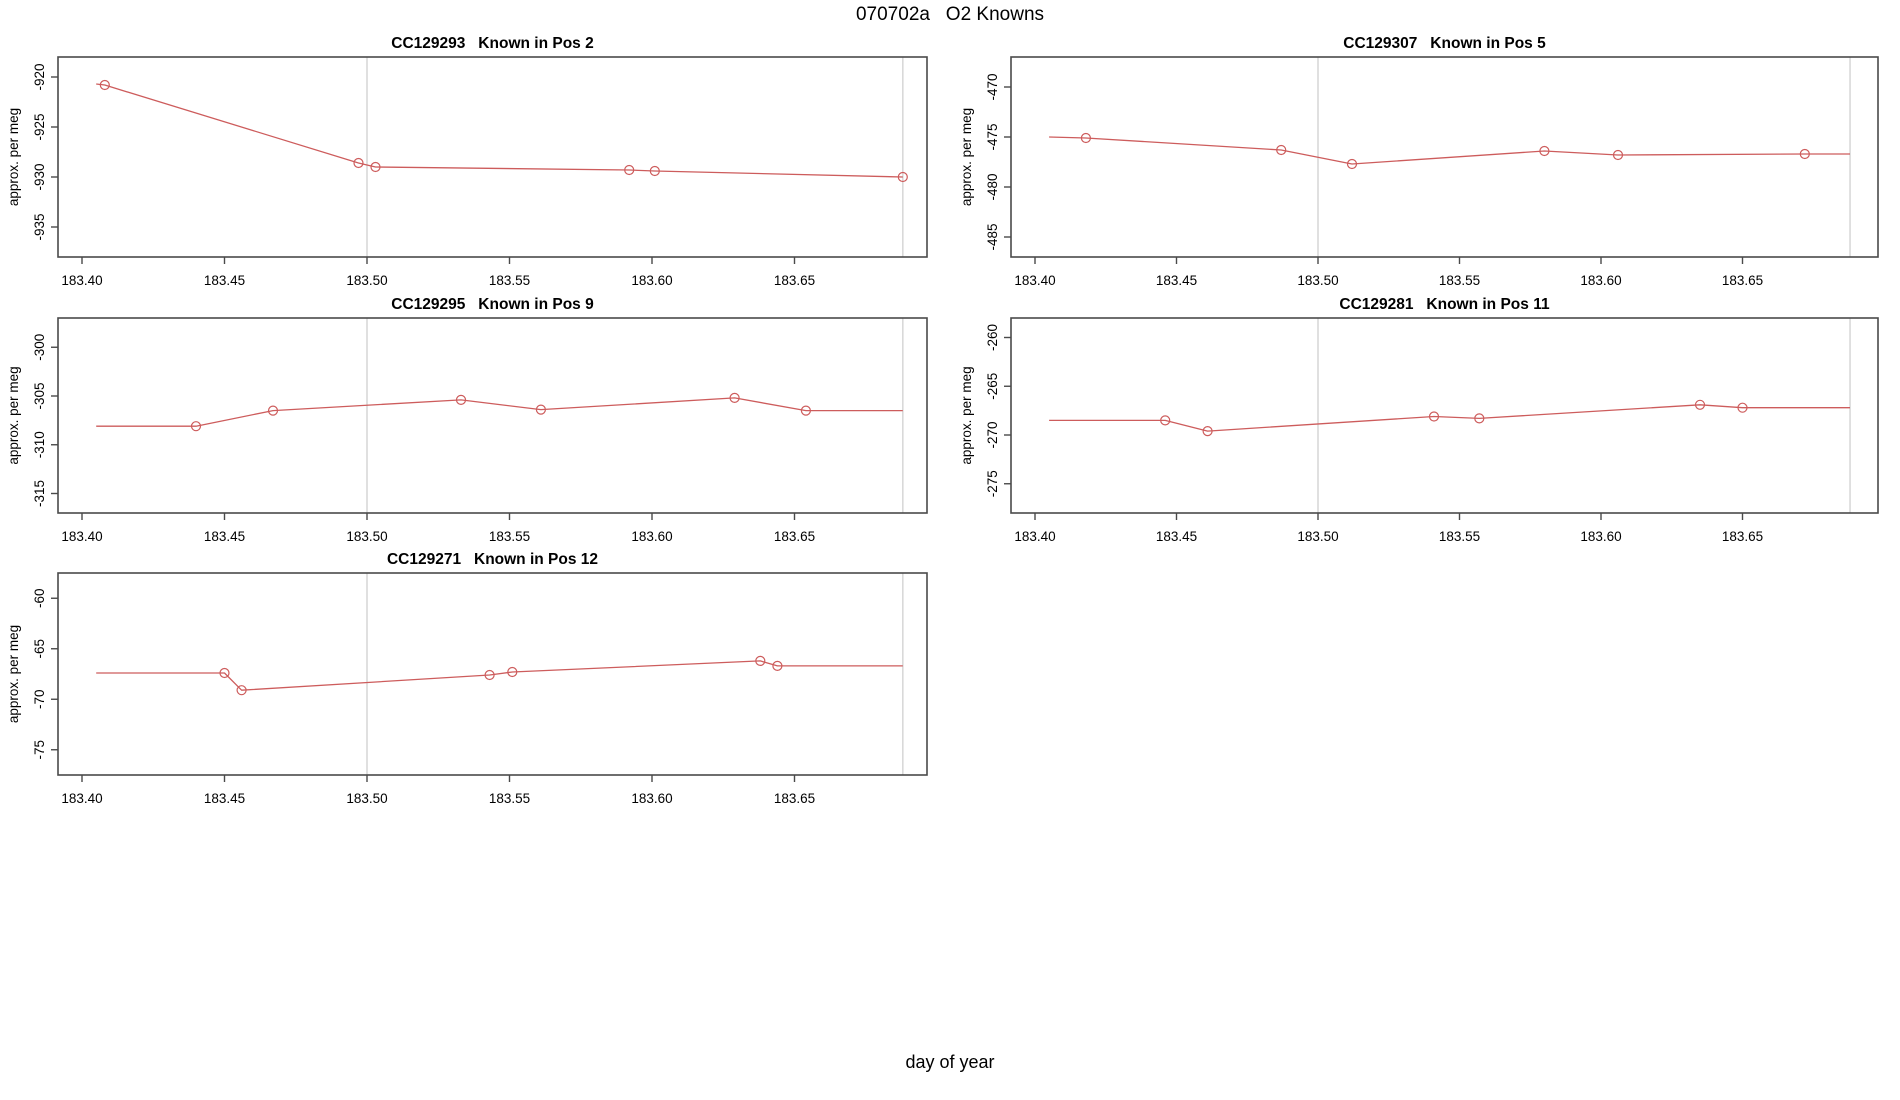 The height and width of the screenshot is (1100, 1900). Describe the element at coordinates (992, 86) in the screenshot. I see `y-tick-label: -470` at that location.